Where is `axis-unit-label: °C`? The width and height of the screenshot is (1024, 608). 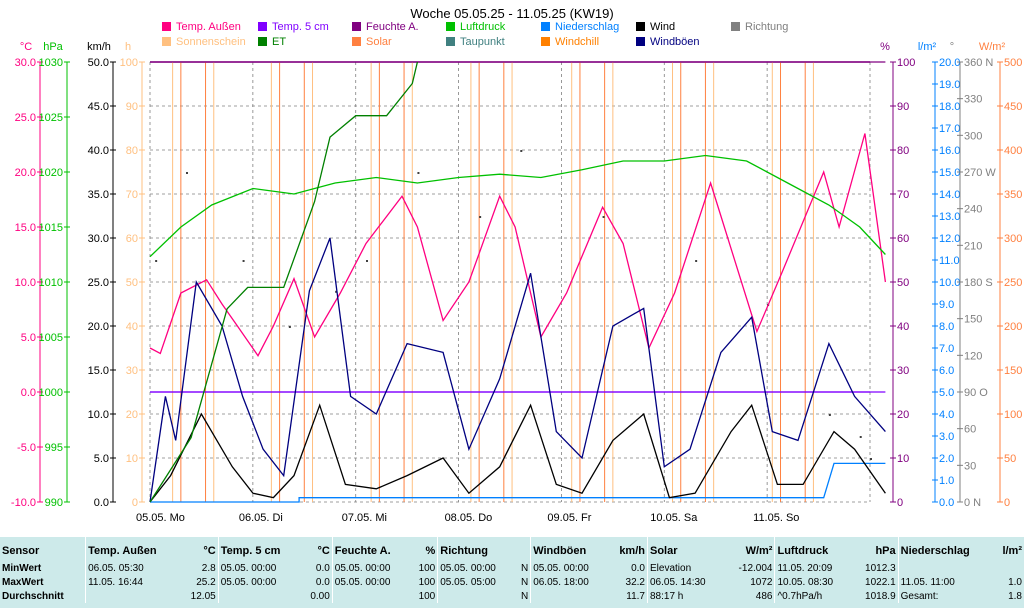
axis-unit-label: °C is located at coordinates (26, 47).